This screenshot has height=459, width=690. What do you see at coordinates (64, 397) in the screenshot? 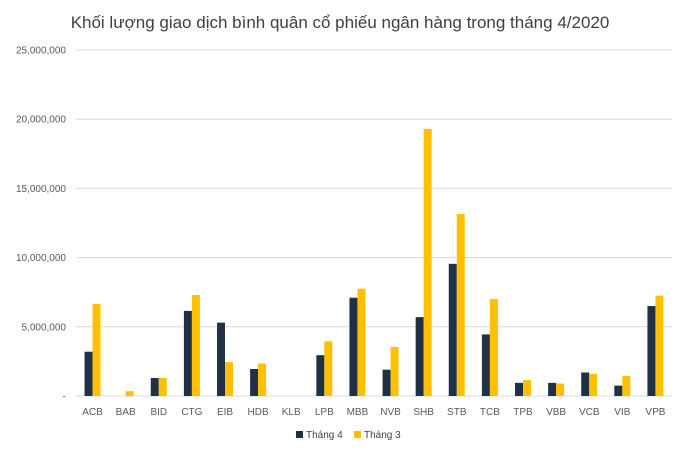
I see `y-tick-label: -` at bounding box center [64, 397].